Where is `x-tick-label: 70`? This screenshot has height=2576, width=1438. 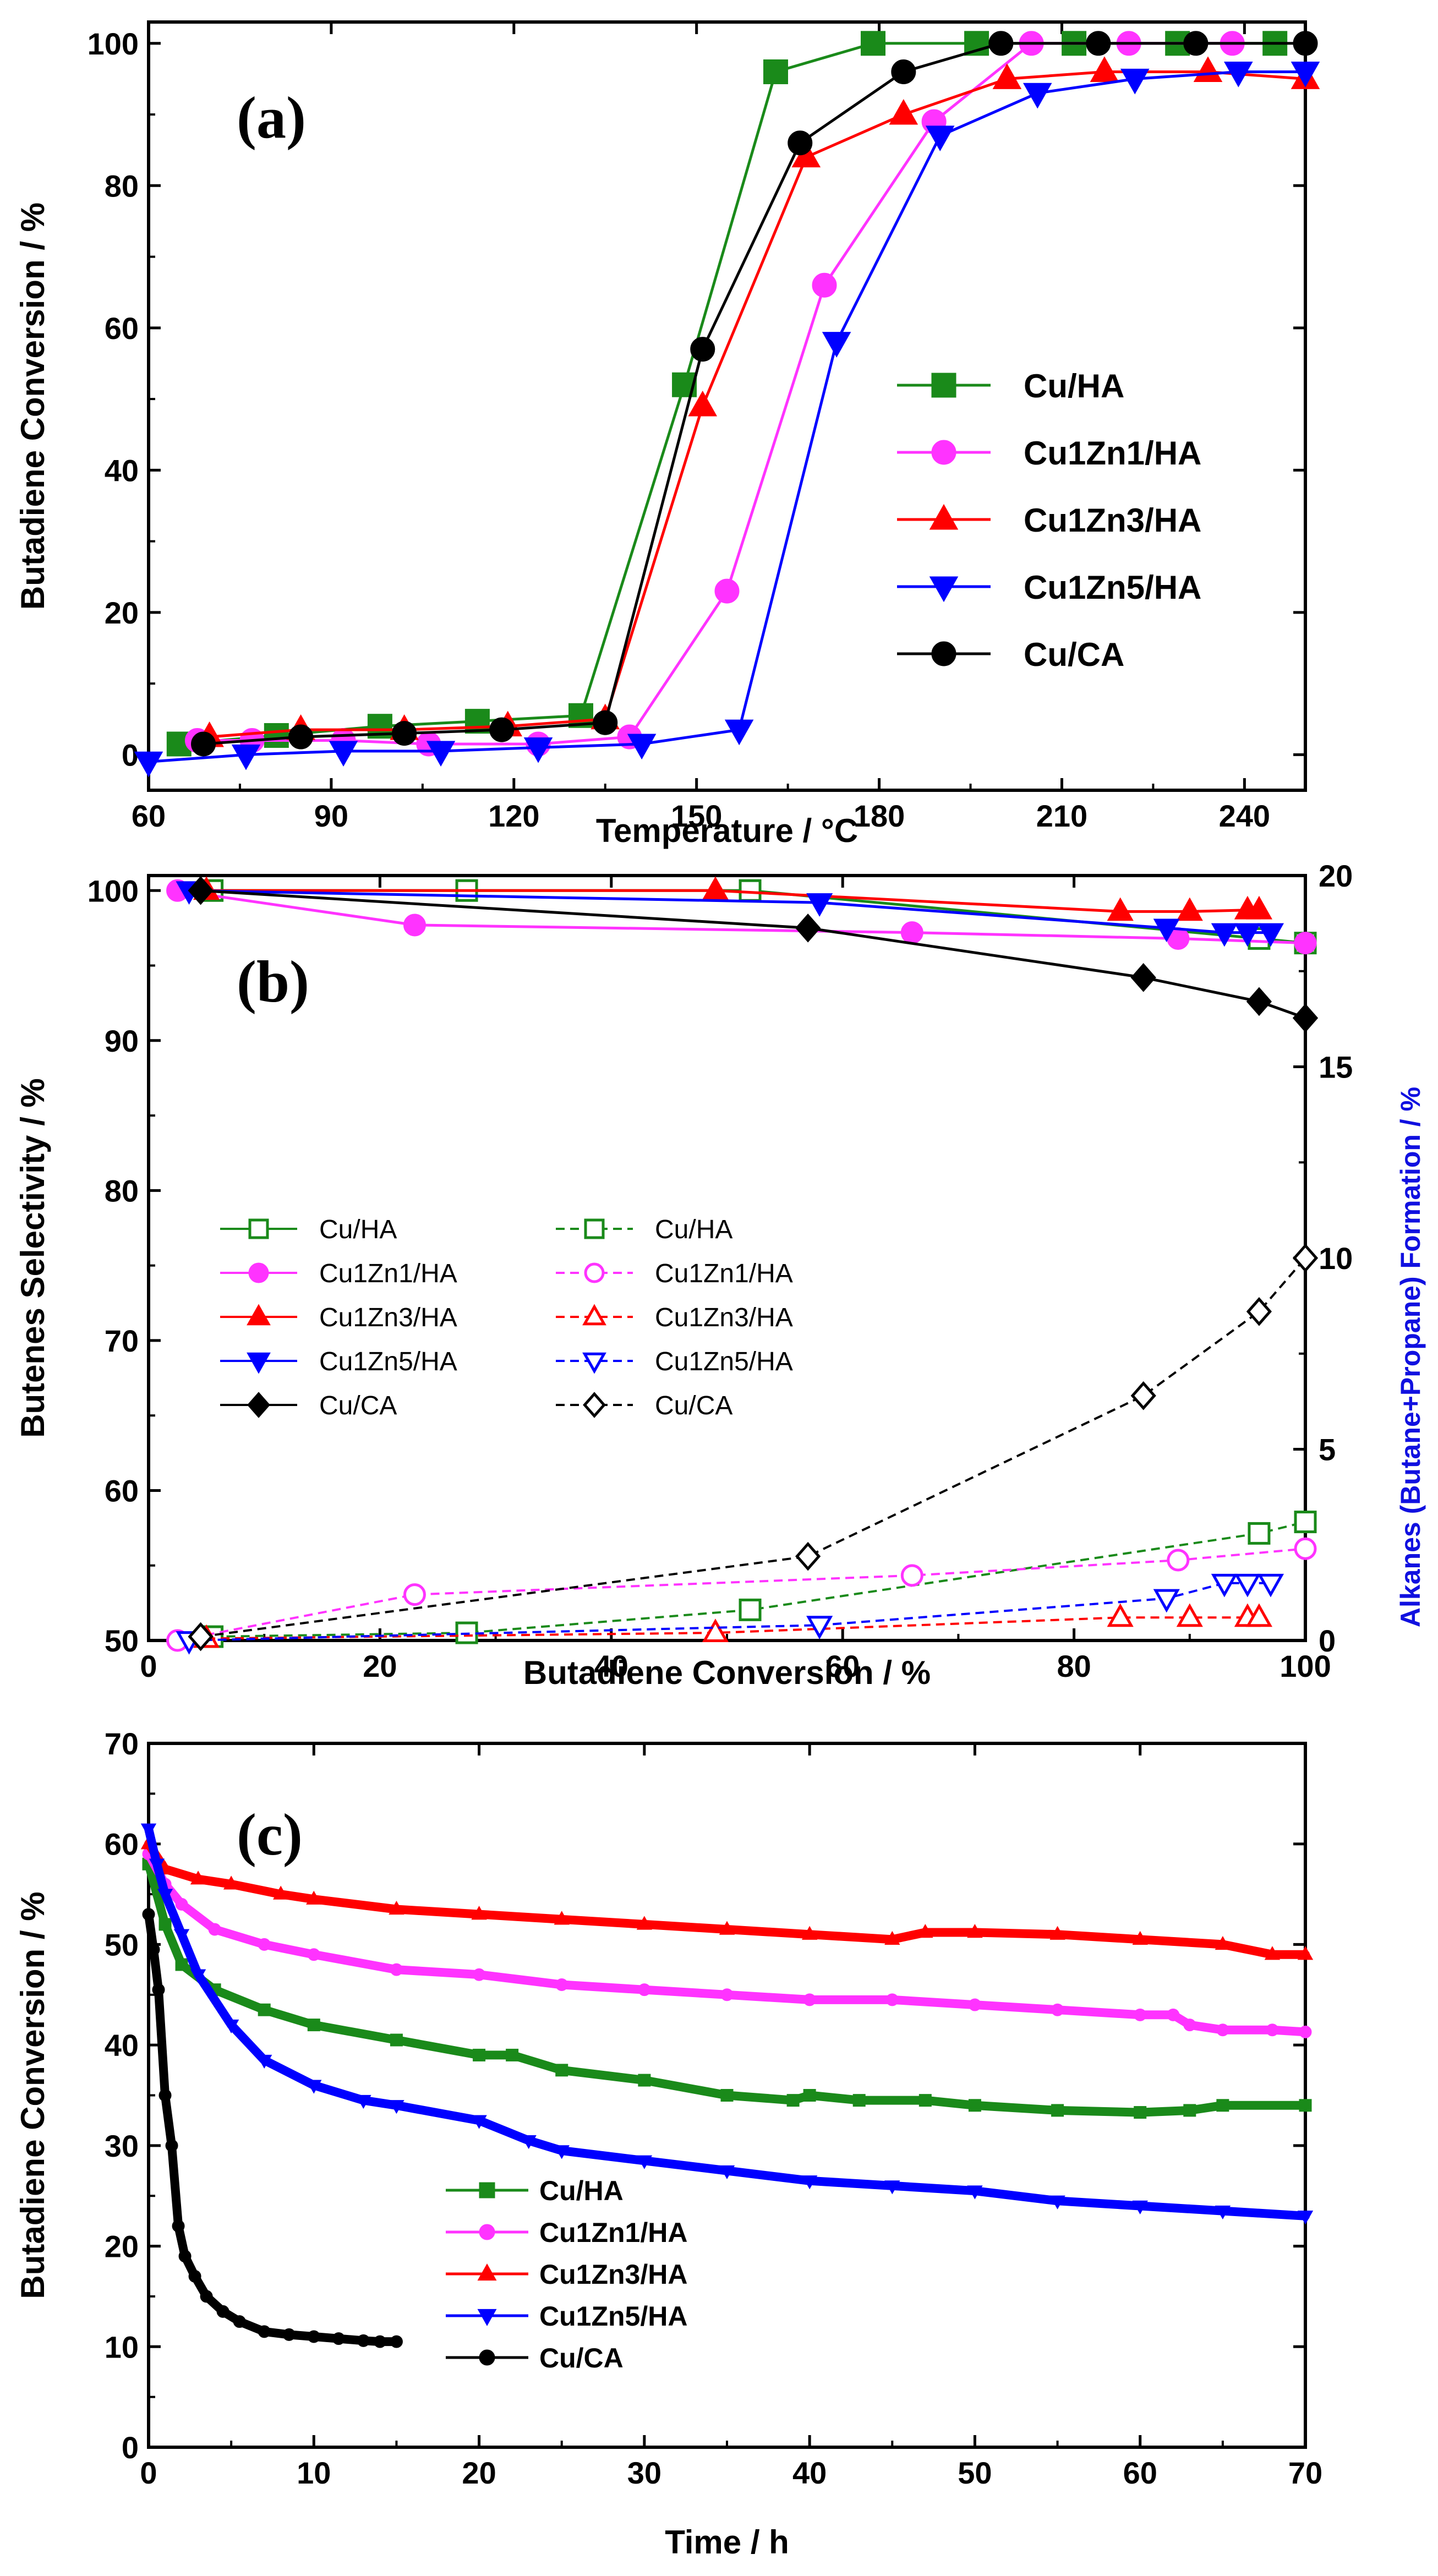
x-tick-label: 70 is located at coordinates (1305, 2472).